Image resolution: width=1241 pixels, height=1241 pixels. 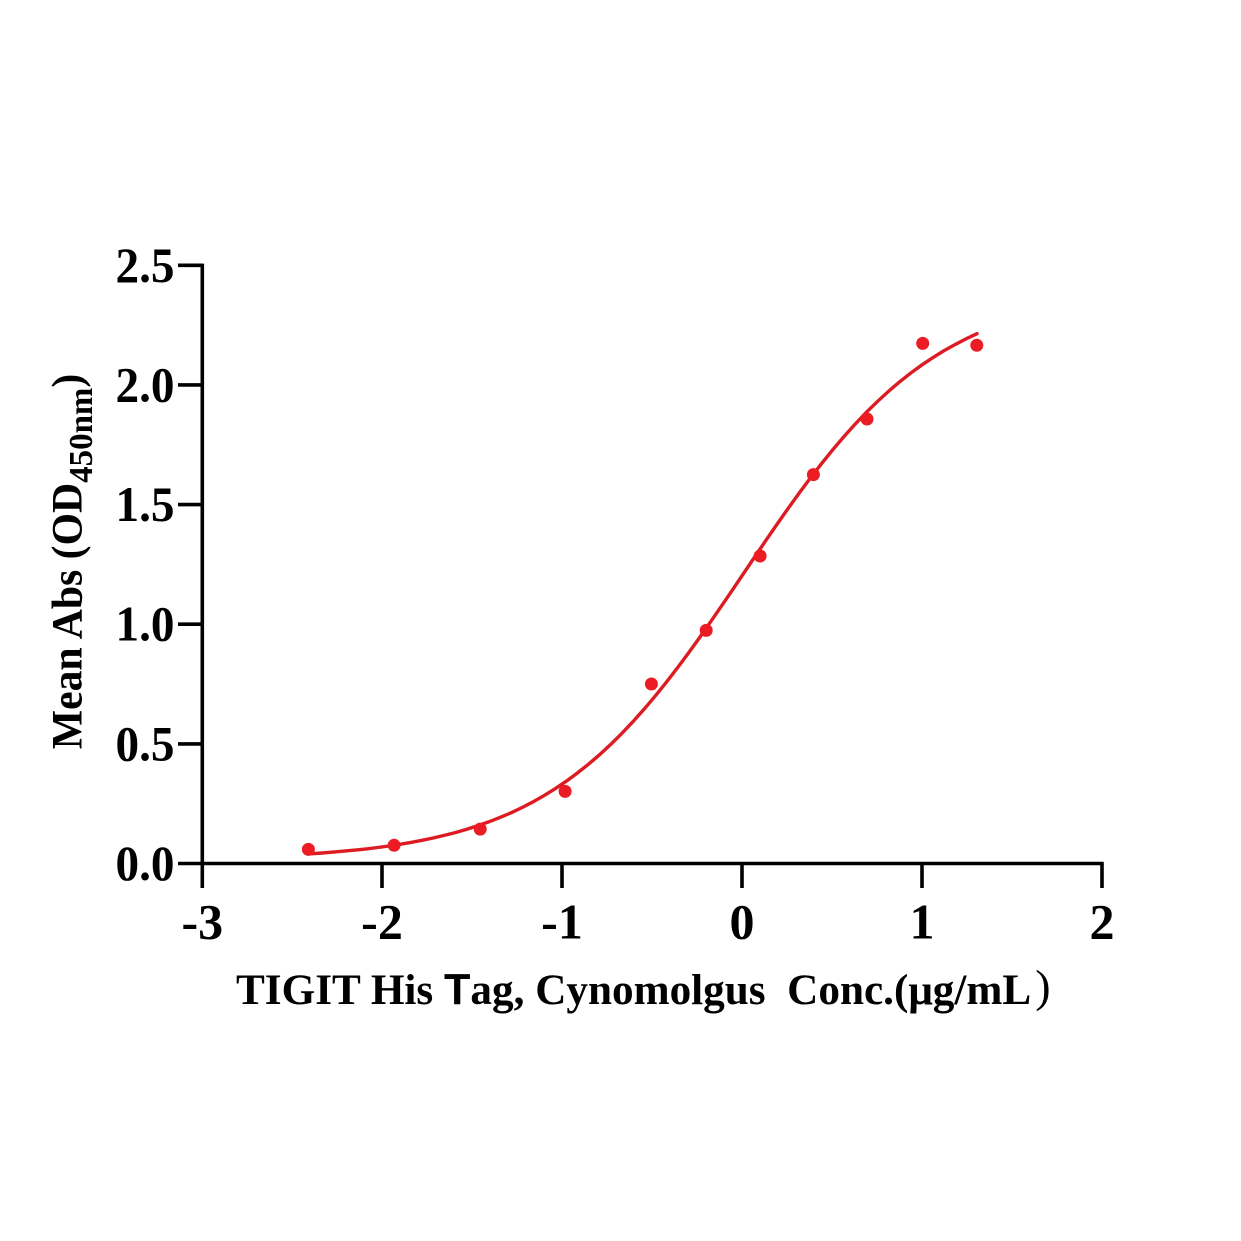 What do you see at coordinates (643, 988) in the screenshot?
I see `svg-text:TIGIT His Tag, Cynomolgus Con: TIGIT His Tag, Cynomolgus Conc.(μg/mL)` at bounding box center [643, 988].